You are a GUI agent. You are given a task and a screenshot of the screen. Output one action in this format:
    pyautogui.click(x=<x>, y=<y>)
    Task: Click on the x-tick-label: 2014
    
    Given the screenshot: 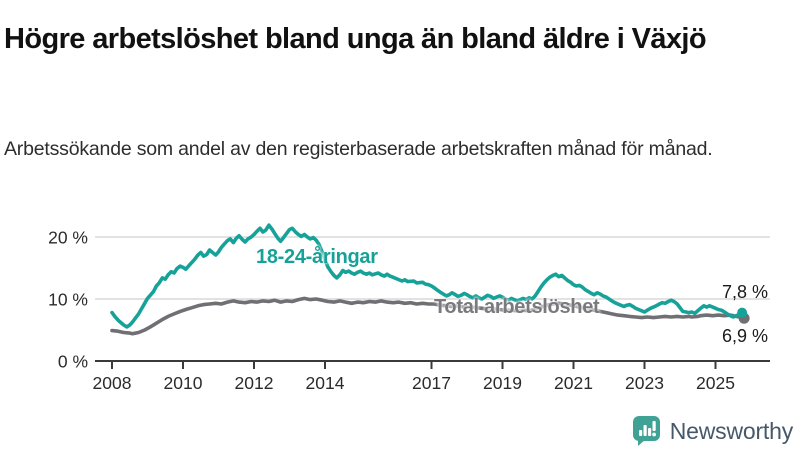 What is the action you would take?
    pyautogui.click(x=325, y=383)
    